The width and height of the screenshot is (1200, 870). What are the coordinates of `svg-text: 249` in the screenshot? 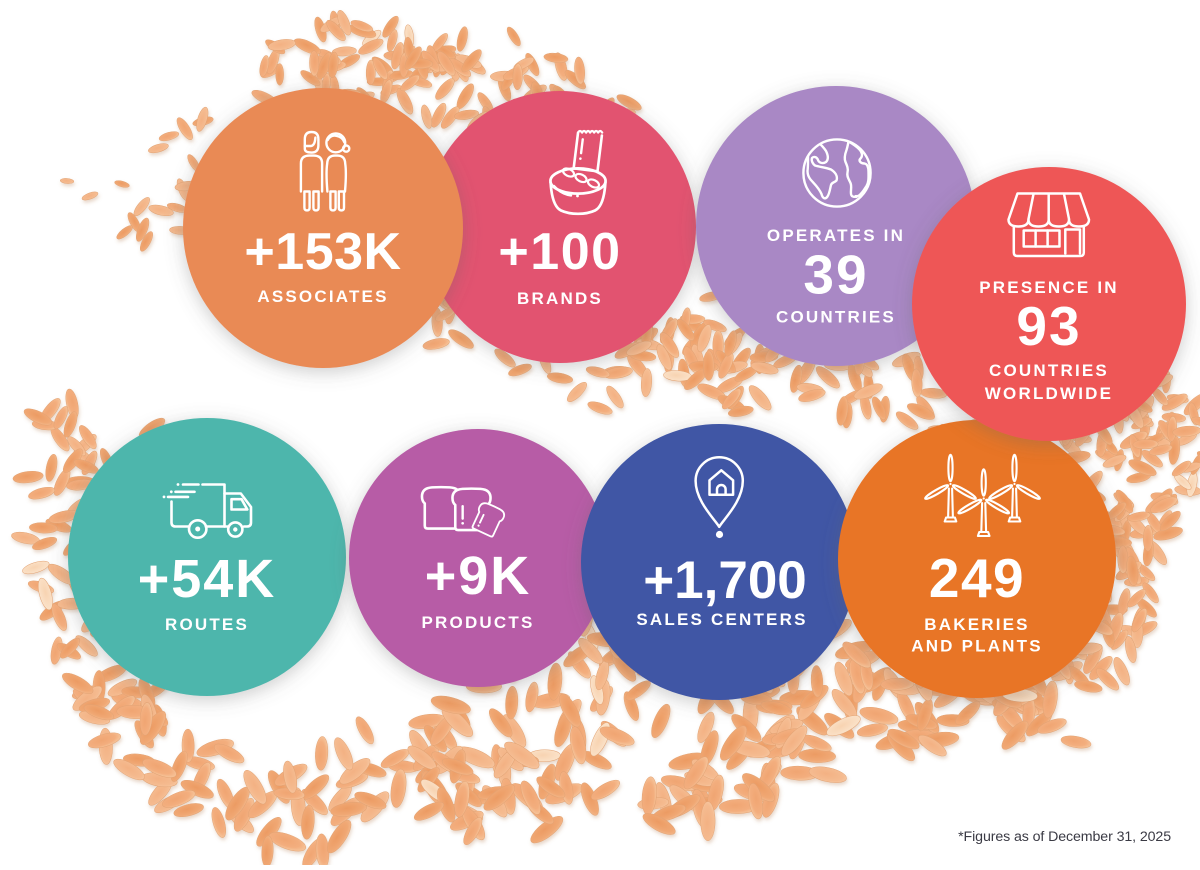 It's located at (977, 578).